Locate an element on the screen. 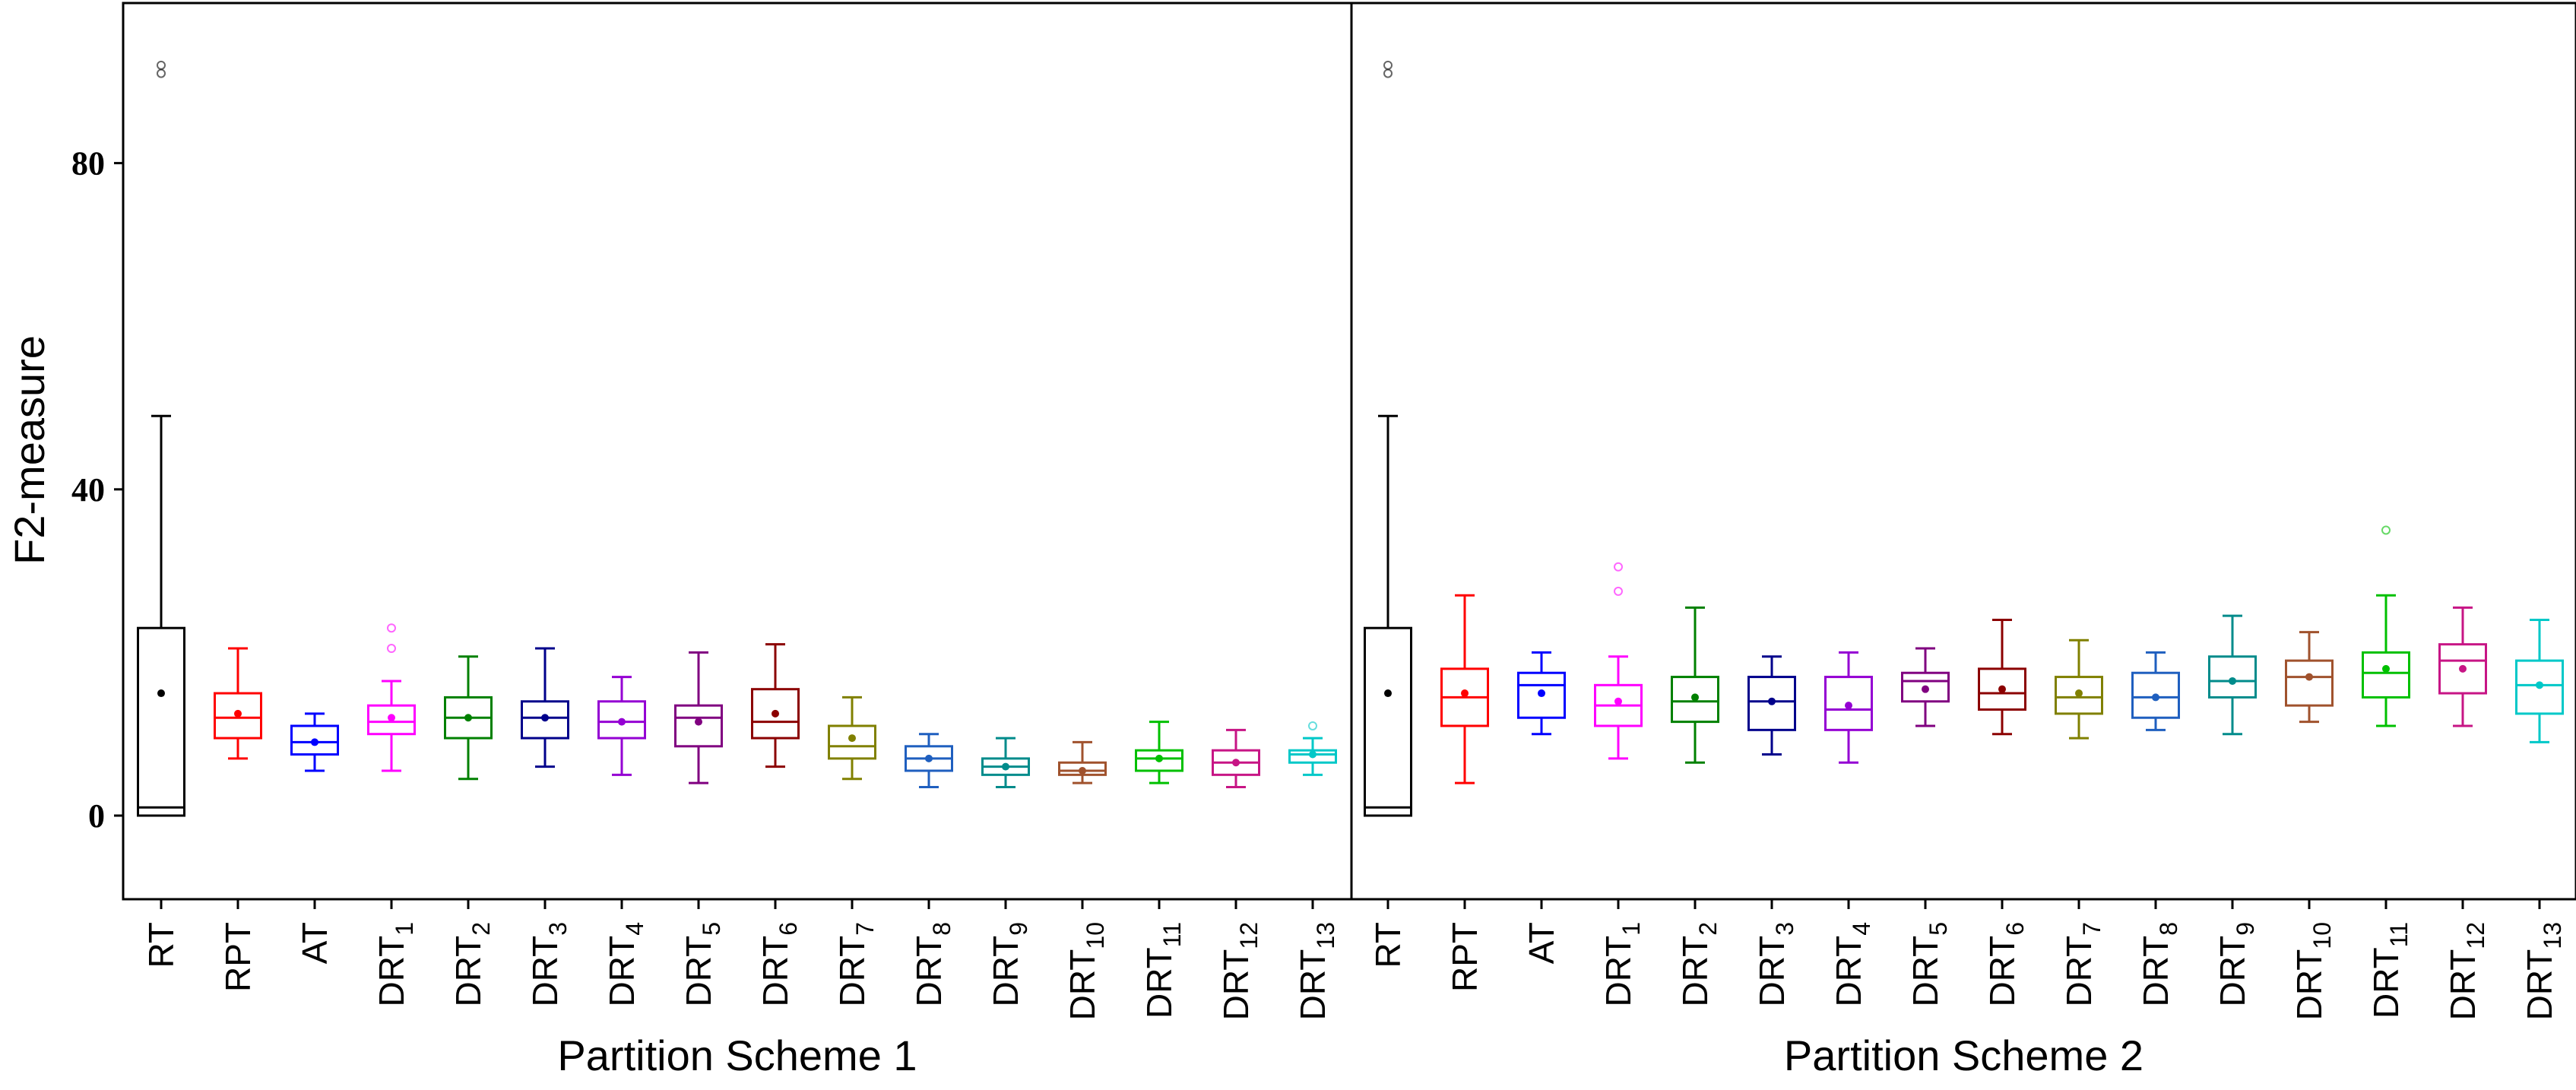 The width and height of the screenshot is (2576, 1090). x-tick-label: DRT5 is located at coordinates (1929, 964).